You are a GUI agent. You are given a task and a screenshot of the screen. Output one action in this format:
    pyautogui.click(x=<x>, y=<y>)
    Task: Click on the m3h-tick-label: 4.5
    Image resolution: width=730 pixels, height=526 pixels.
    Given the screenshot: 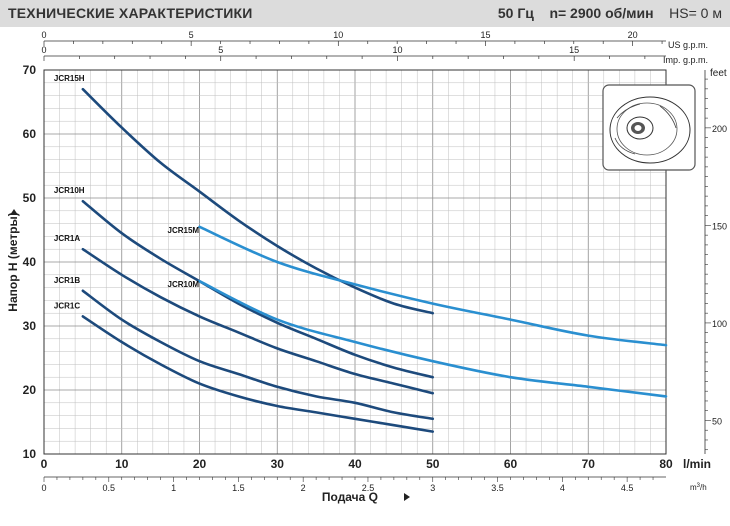 What is the action you would take?
    pyautogui.click(x=627, y=488)
    